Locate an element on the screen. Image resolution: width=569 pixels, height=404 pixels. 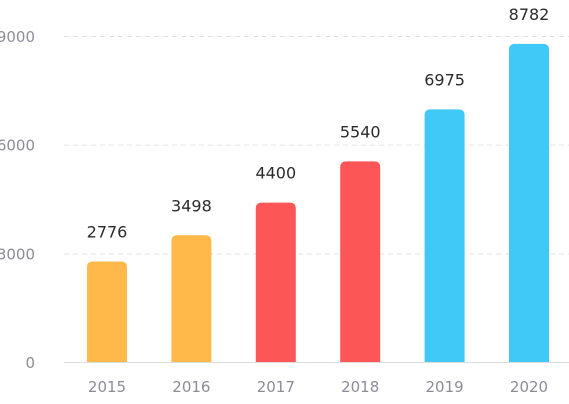
y-axis-tick-layer: 0 3000 6000 9000 is located at coordinates (17, 200).